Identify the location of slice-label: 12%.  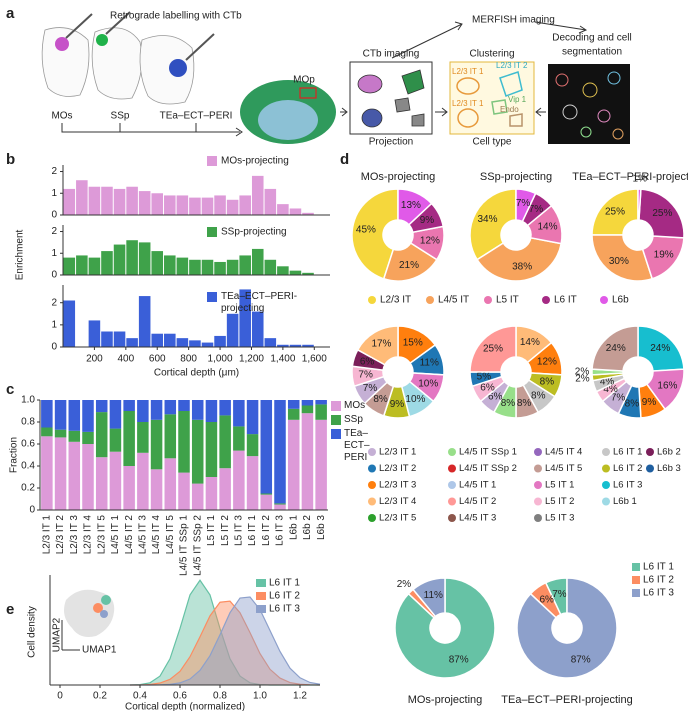
(430, 241).